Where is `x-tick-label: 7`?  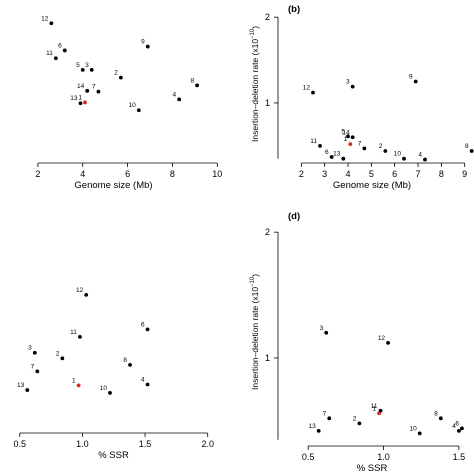 x-tick-label: 7 is located at coordinates (417, 174).